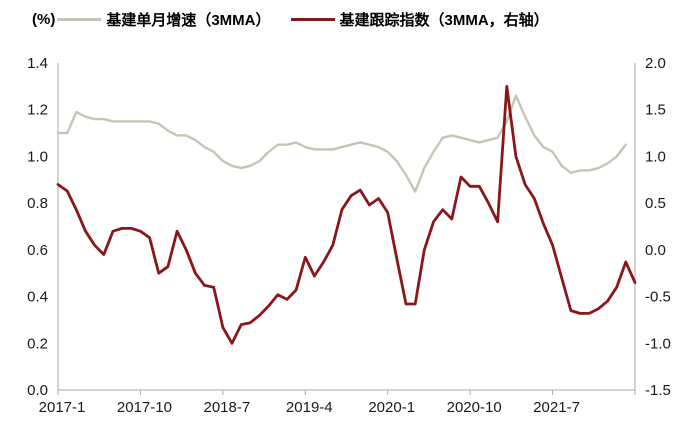 This screenshot has width=700, height=433. I want to click on legend-label-monthly-growth: 基建单月增速（3MMA）, so click(188, 20).